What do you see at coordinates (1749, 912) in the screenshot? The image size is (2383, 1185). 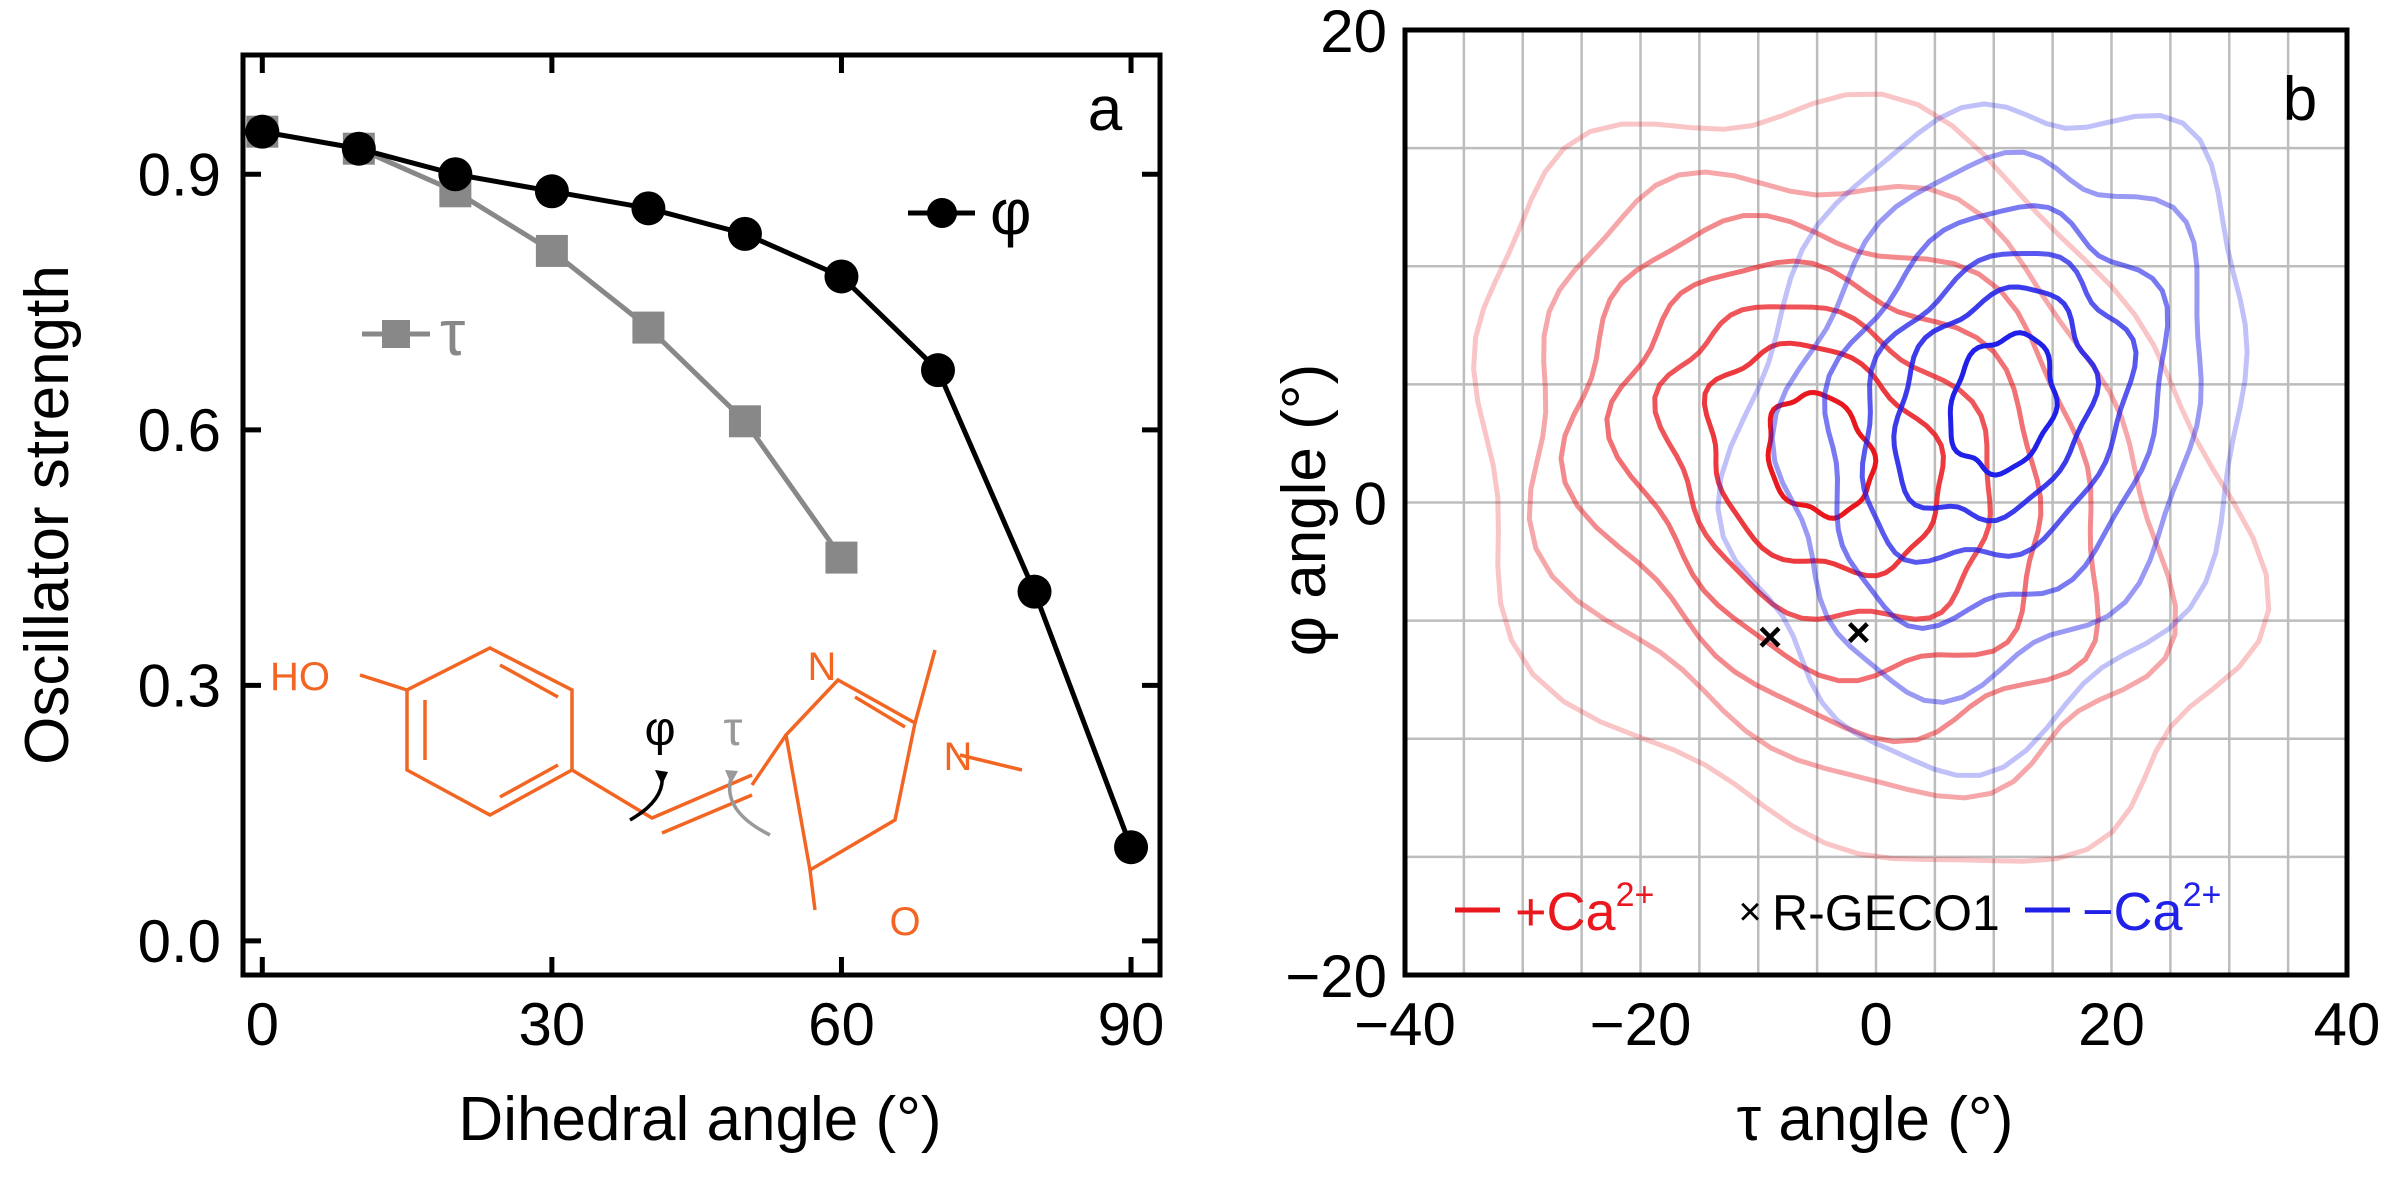 I see `legend-rgeco-marker: ×` at bounding box center [1749, 912].